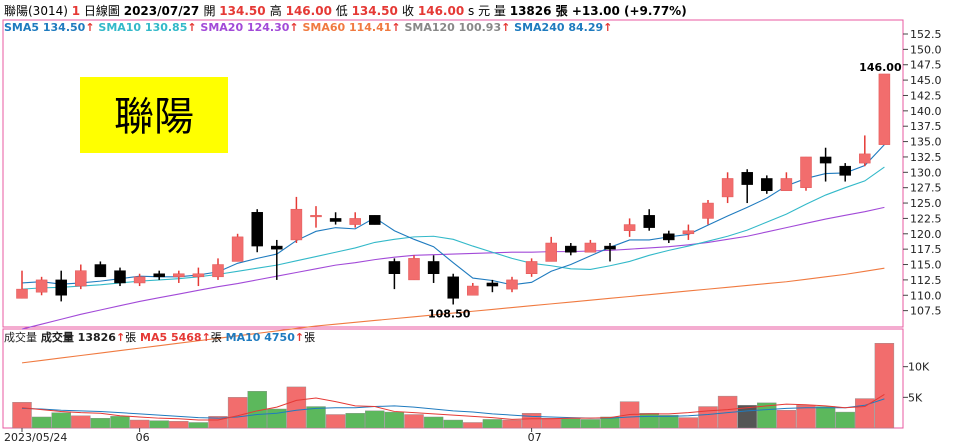 Image resolution: width=961 pixels, height=444 pixels. I want to click on price-tick-label: 145.0, so click(926, 80).